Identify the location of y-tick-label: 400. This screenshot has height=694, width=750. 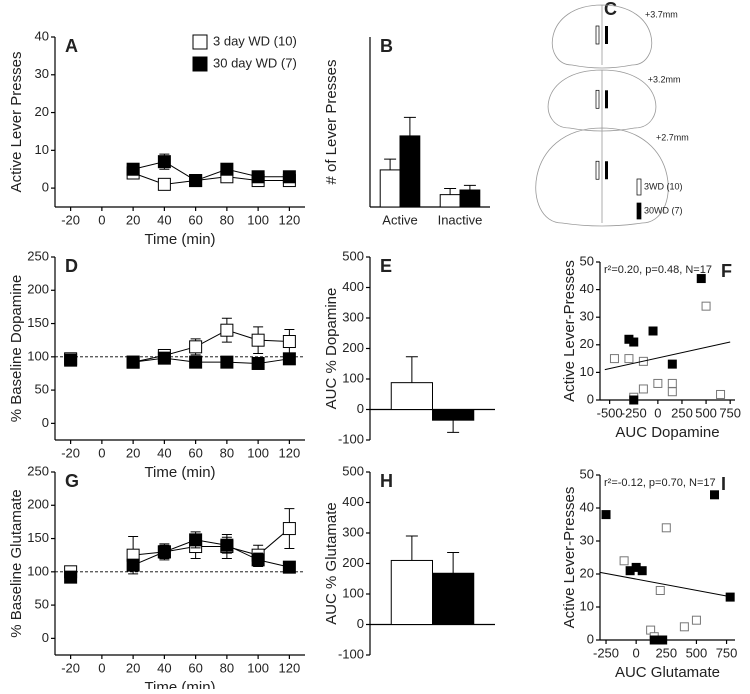
(353, 501).